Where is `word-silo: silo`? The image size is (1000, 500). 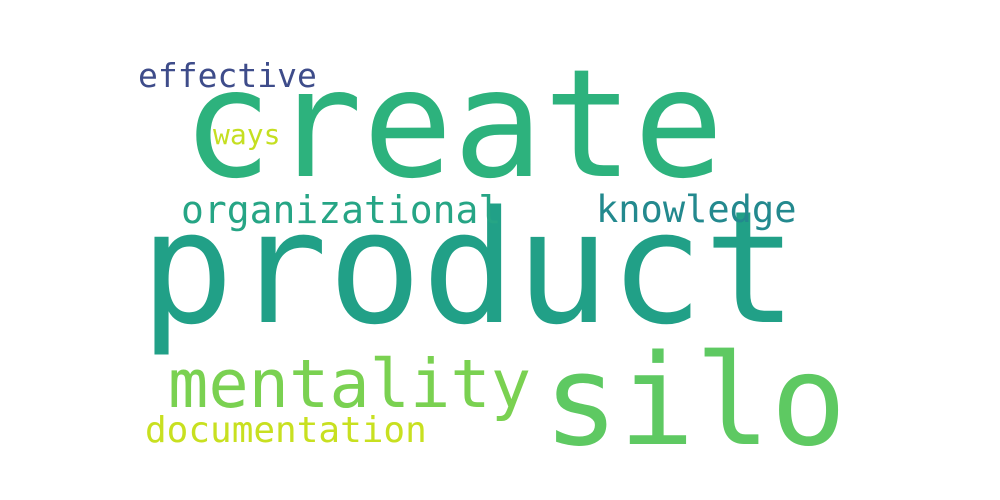 word-silo: silo is located at coordinates (695, 400).